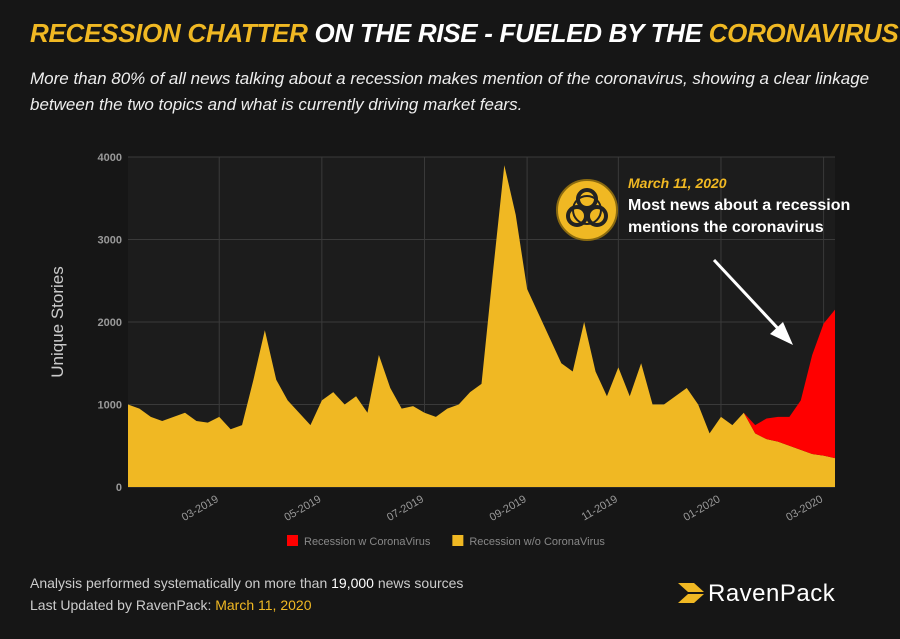 This screenshot has height=639, width=900. What do you see at coordinates (352, 583) in the screenshot?
I see `footer-text: 19,000` at bounding box center [352, 583].